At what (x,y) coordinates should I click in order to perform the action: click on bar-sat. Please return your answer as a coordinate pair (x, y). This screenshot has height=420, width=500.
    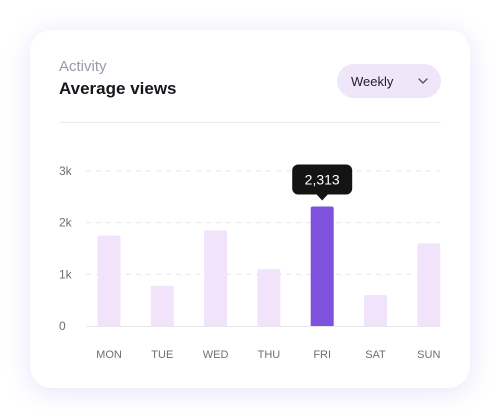
    Looking at the image, I should click on (375, 310).